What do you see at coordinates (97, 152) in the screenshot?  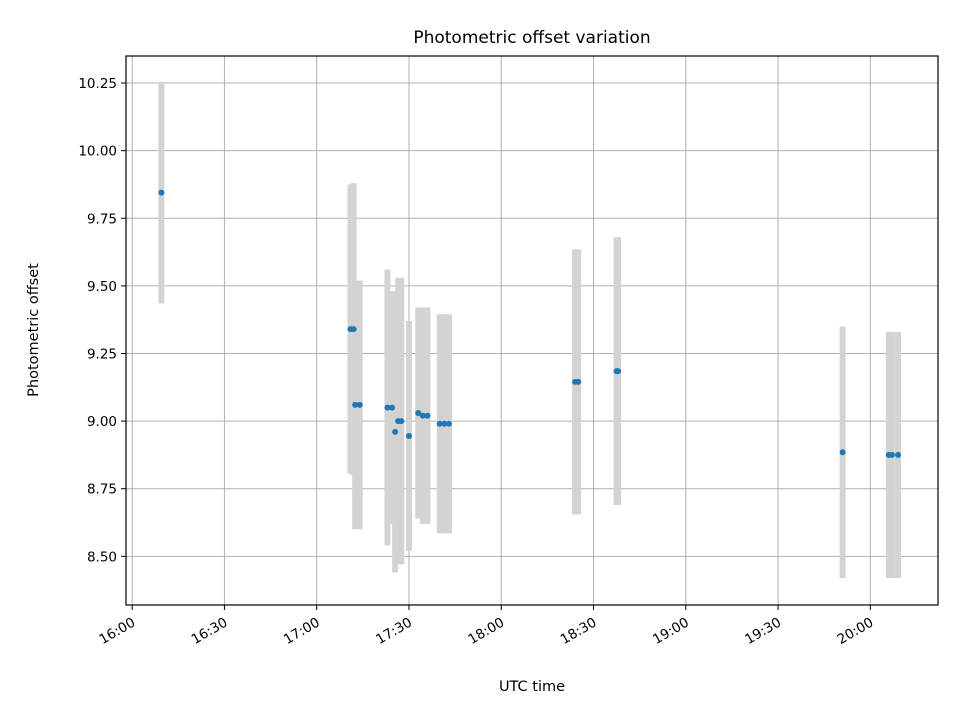 I see `y-tick-label: 10.00` at bounding box center [97, 152].